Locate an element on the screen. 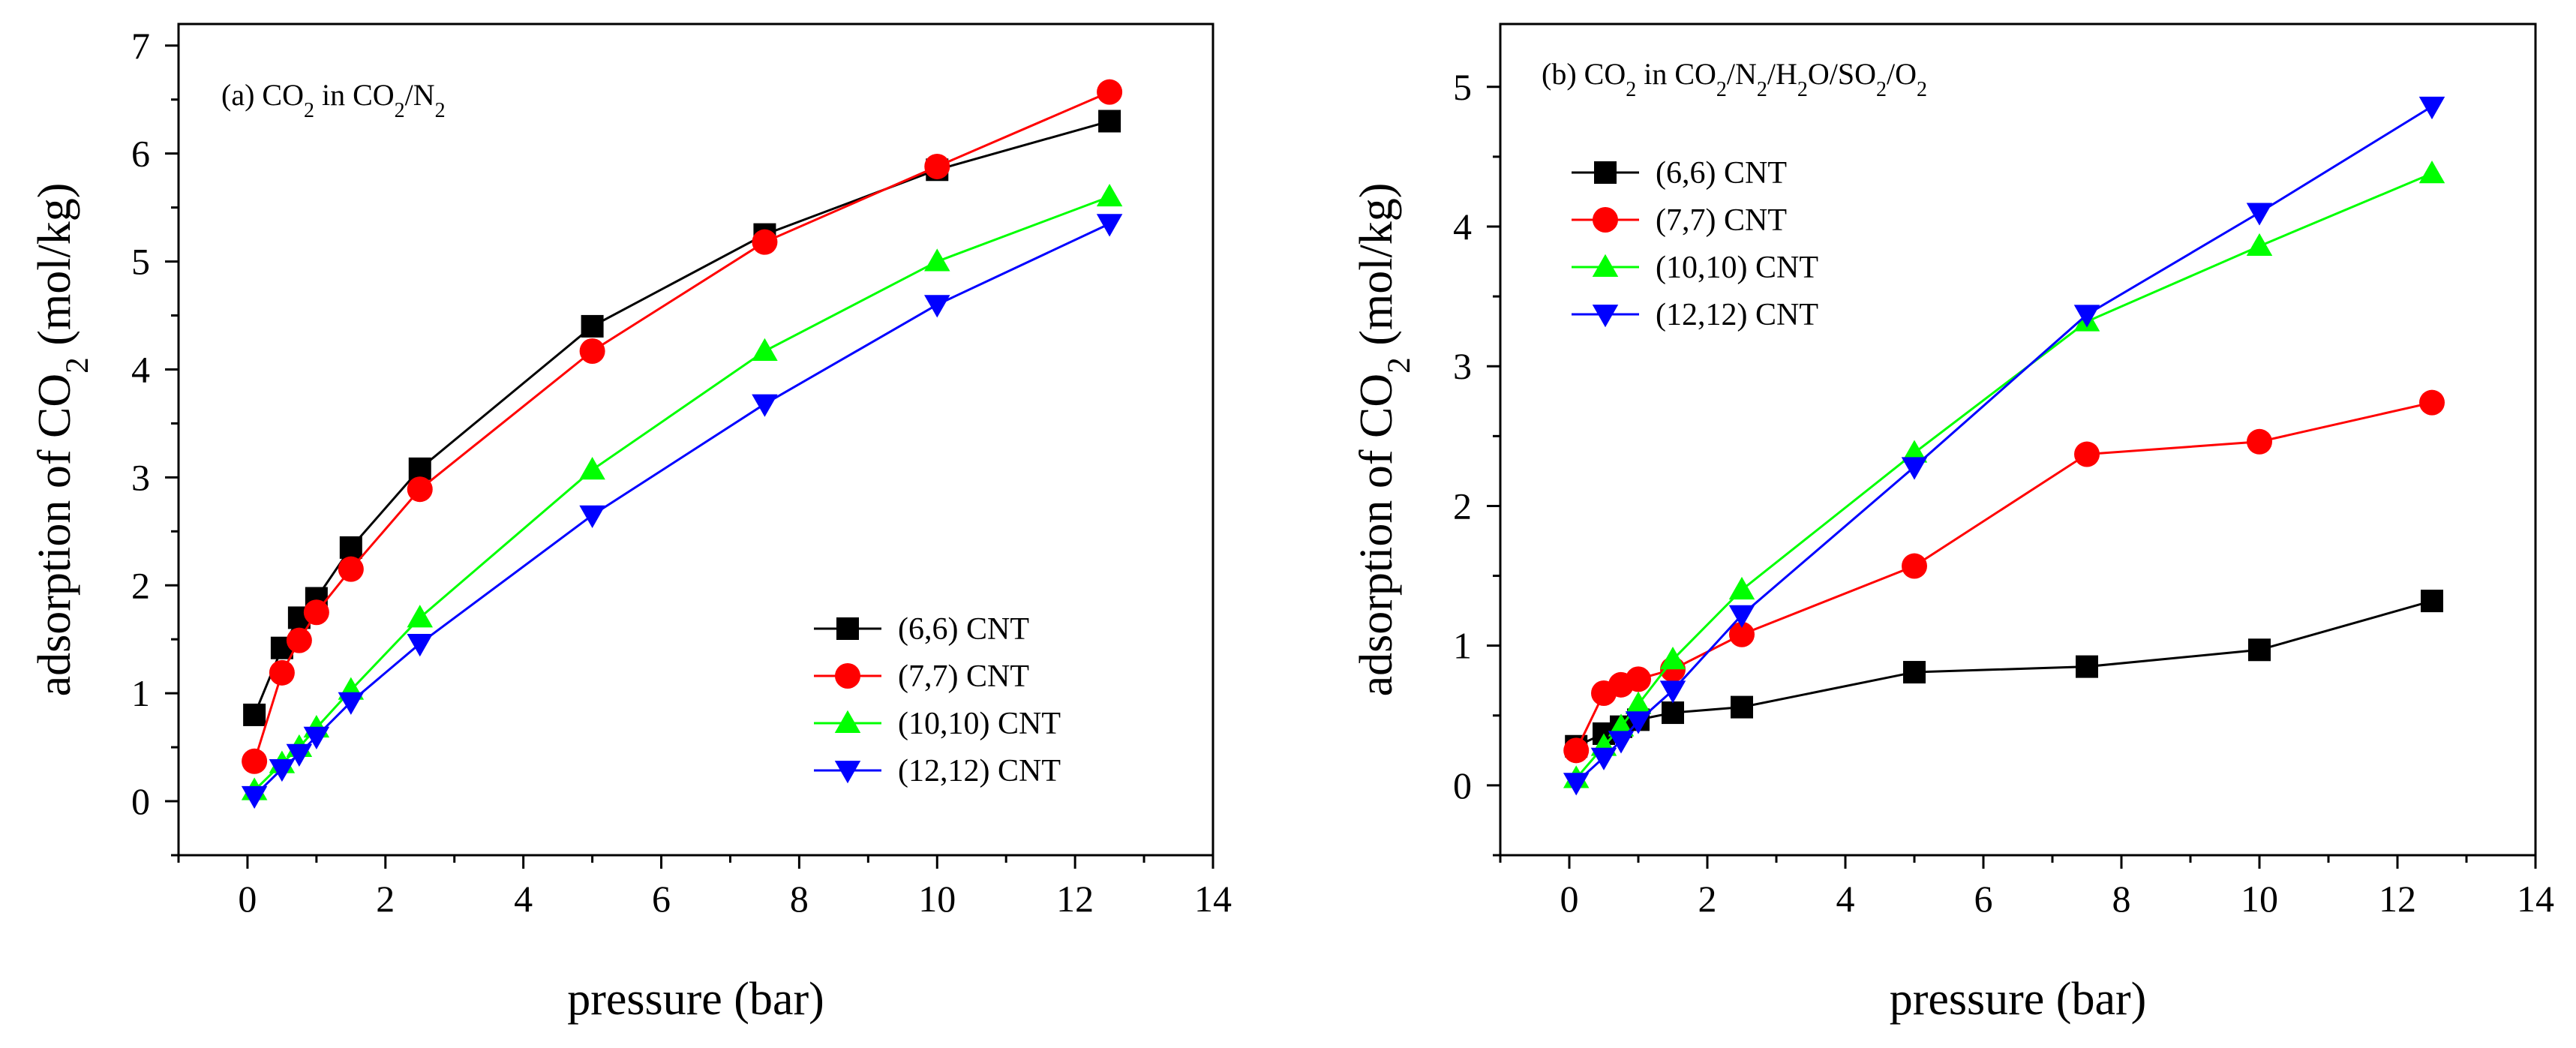 The height and width of the screenshot is (1048, 2576). y-tick-label: 0 is located at coordinates (140, 801).